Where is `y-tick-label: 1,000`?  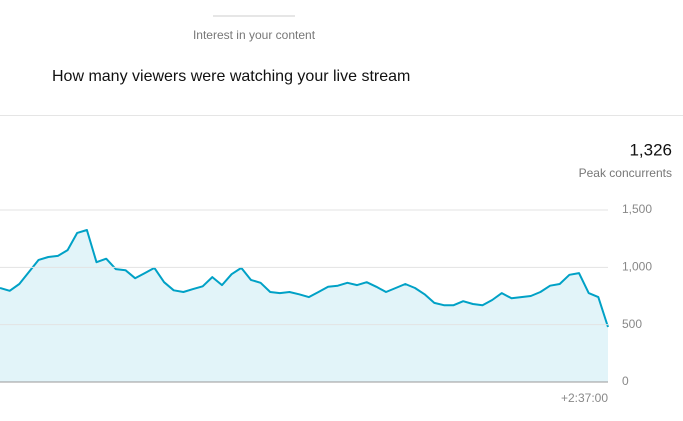 y-tick-label: 1,000 is located at coordinates (637, 267).